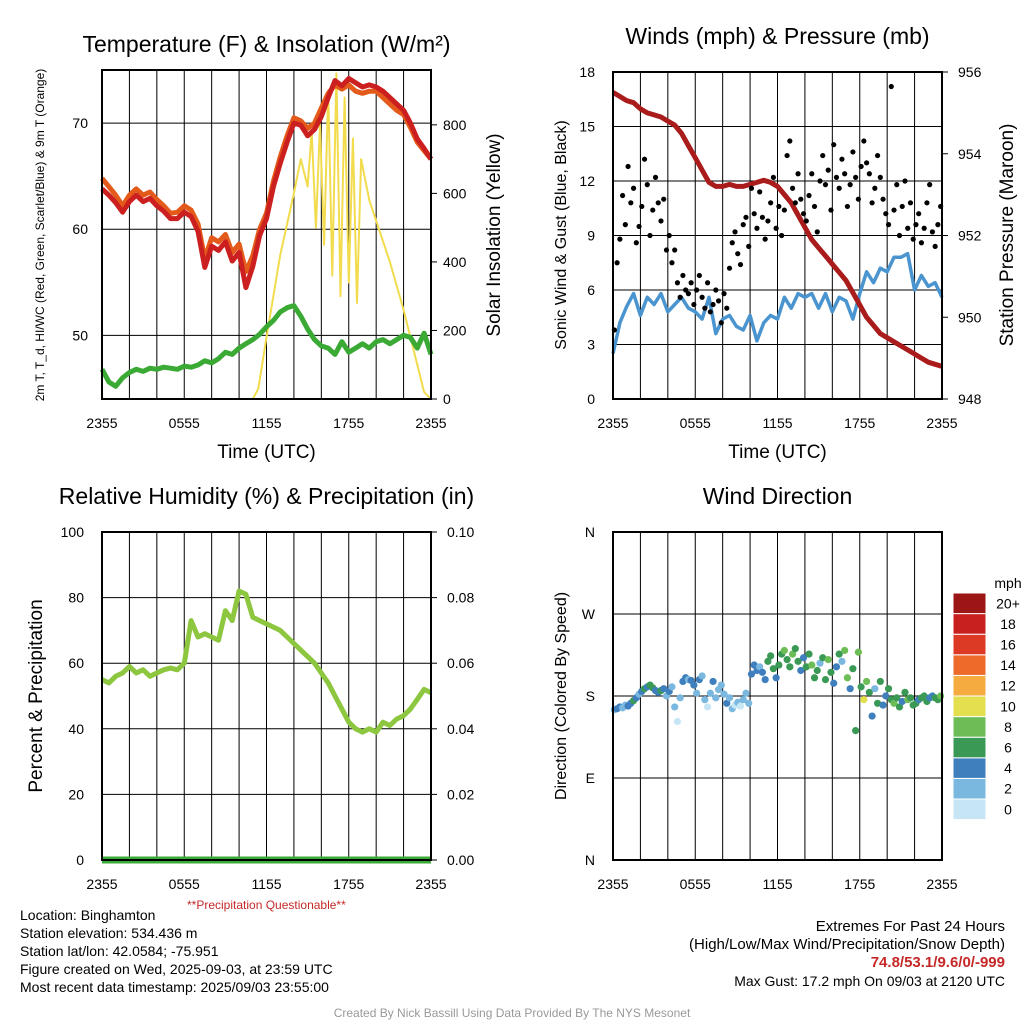 The image size is (1024, 1024). I want to click on y-right-tick-label: 0.00, so click(460, 860).